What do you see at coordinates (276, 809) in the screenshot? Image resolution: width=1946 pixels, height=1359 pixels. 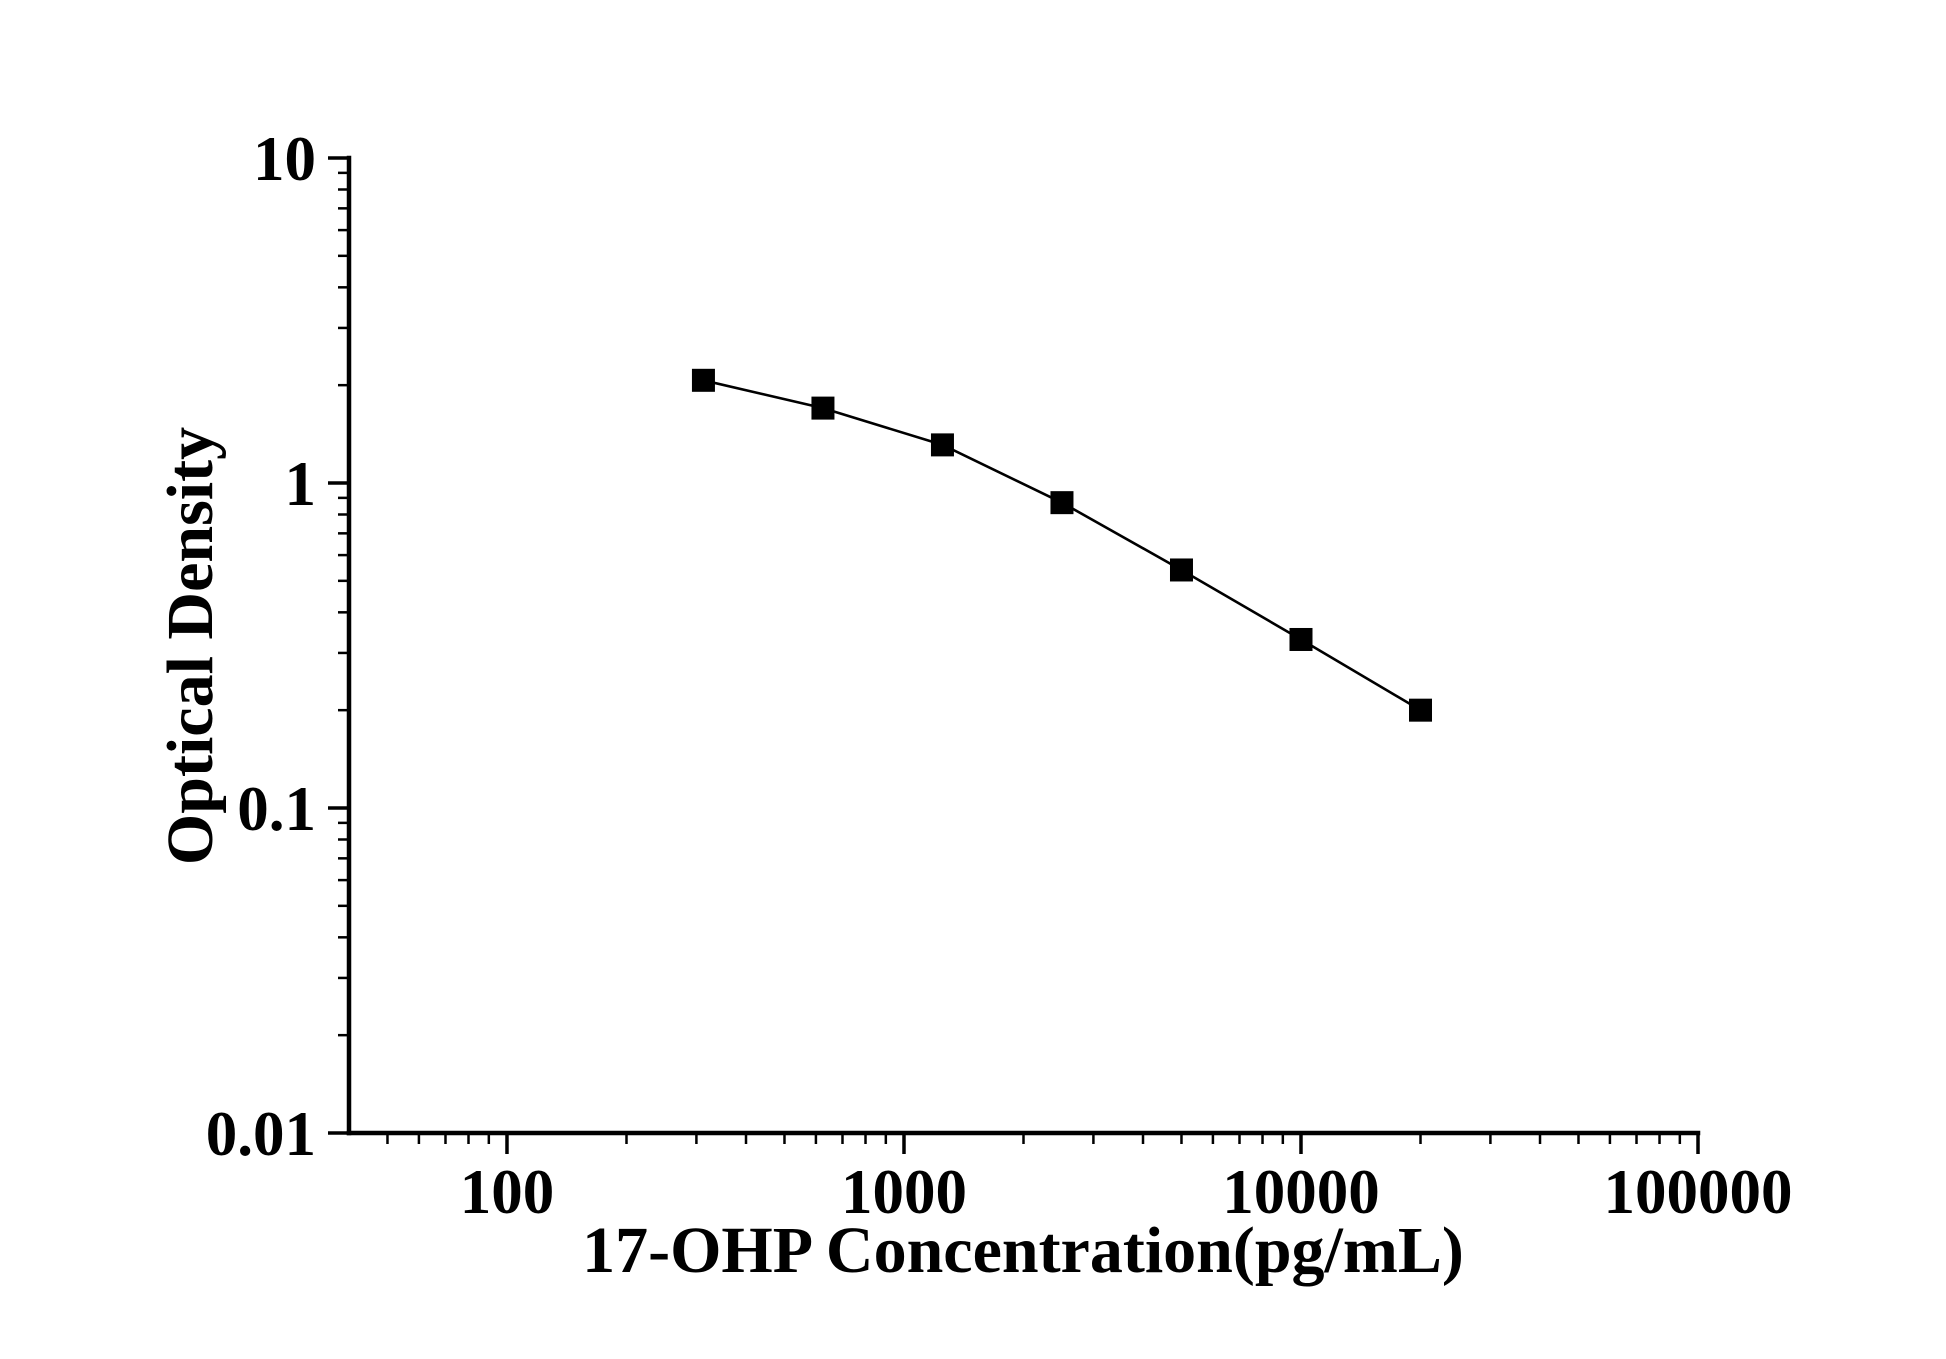 I see `y-tick-label: 0.1` at bounding box center [276, 809].